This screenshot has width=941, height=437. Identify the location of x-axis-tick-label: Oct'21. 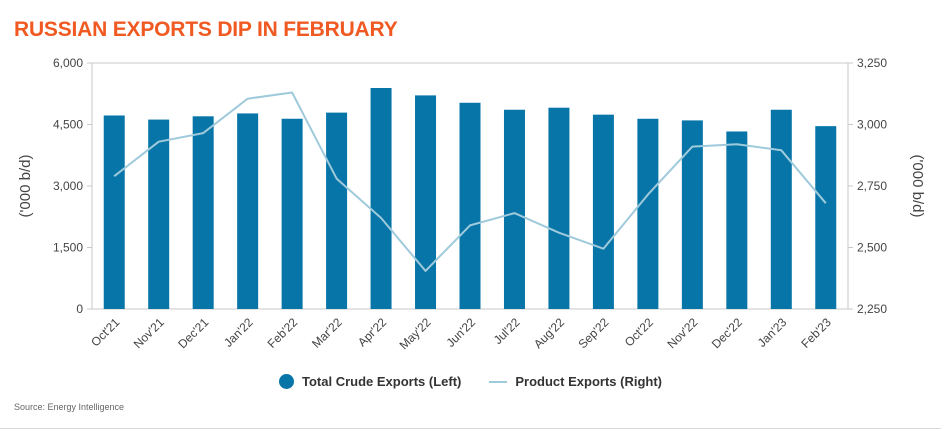
(105, 332).